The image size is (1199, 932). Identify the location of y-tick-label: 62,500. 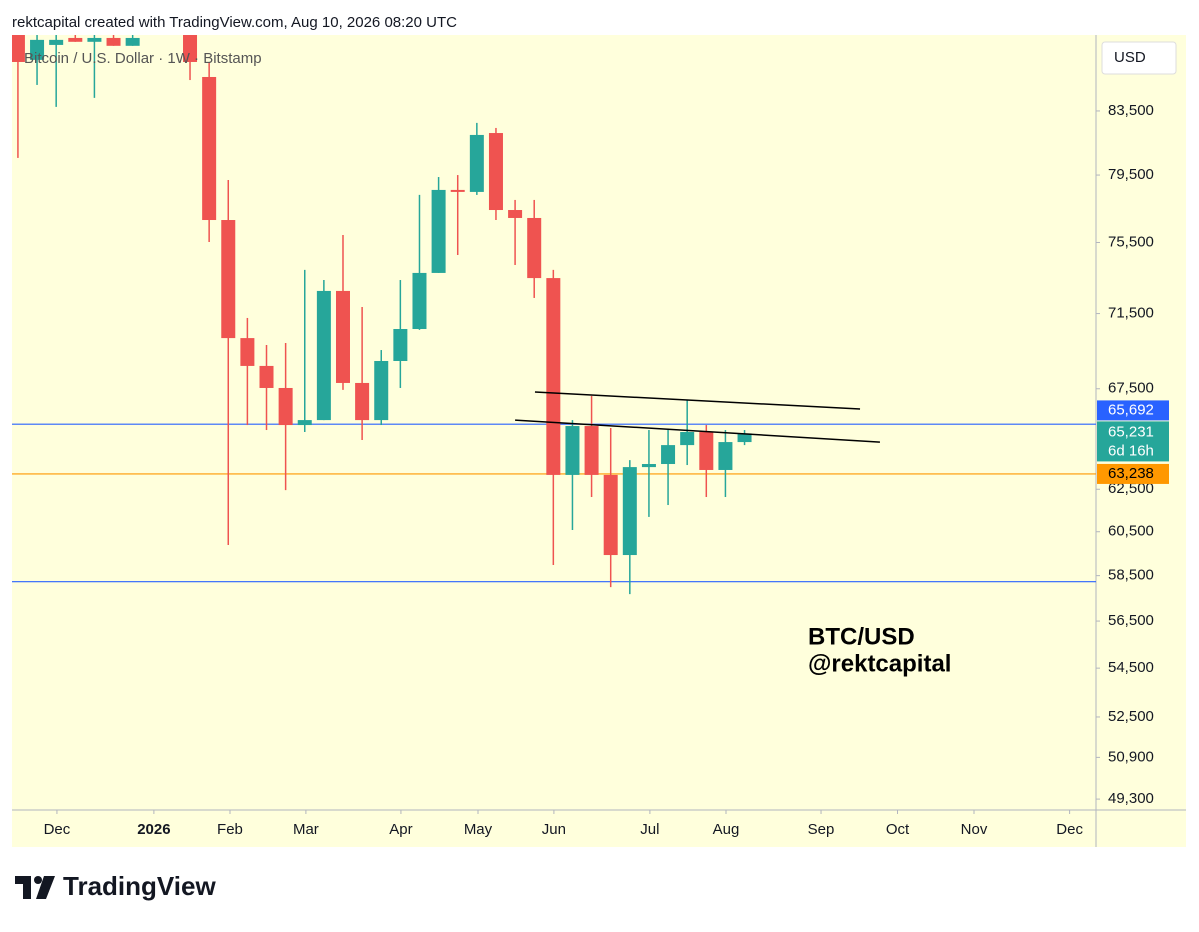
(1131, 488).